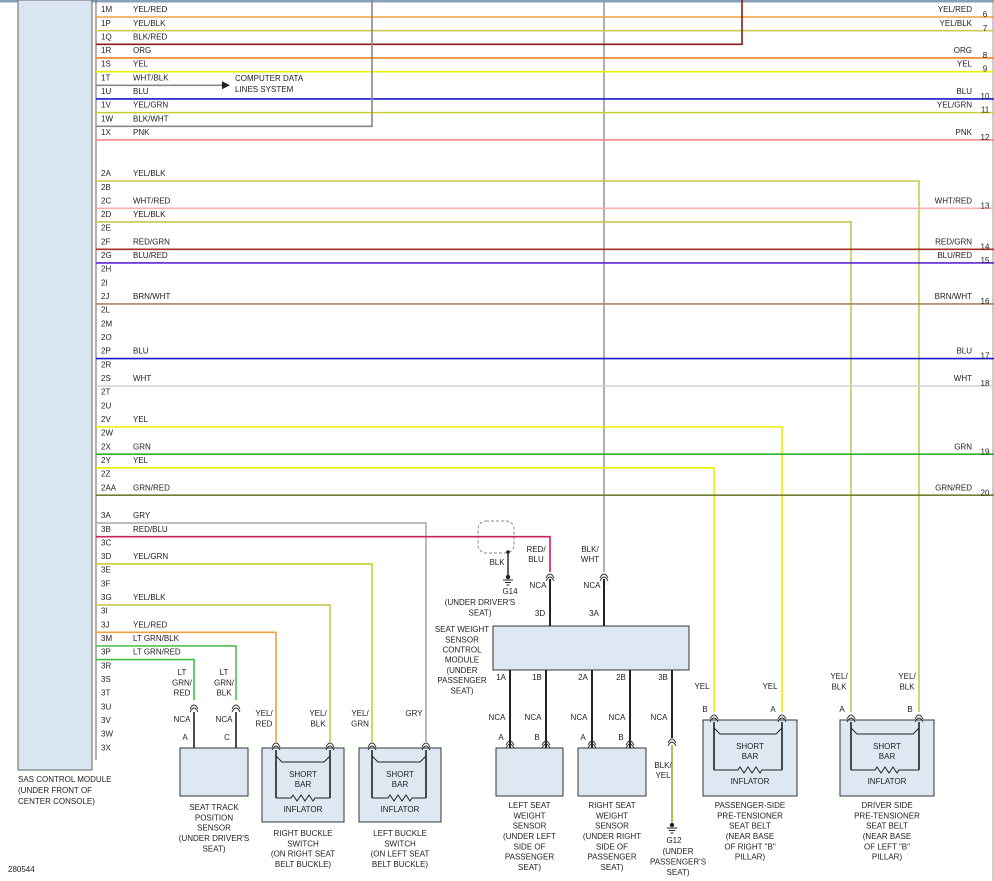 The height and width of the screenshot is (881, 994). I want to click on wire, so click(213, 673).